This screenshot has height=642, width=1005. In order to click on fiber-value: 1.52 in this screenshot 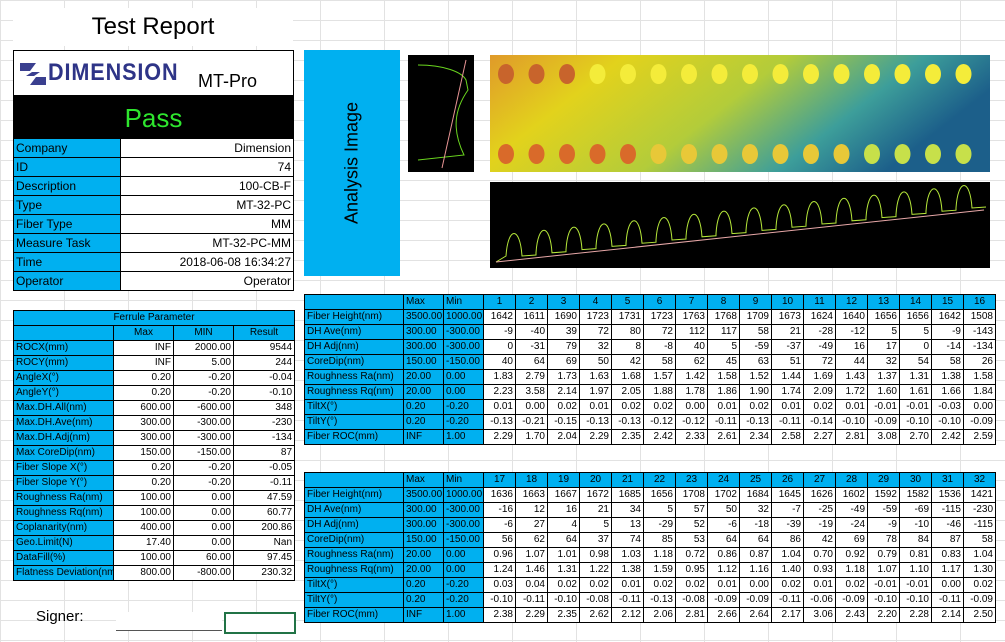, I will do `click(755, 377)`.